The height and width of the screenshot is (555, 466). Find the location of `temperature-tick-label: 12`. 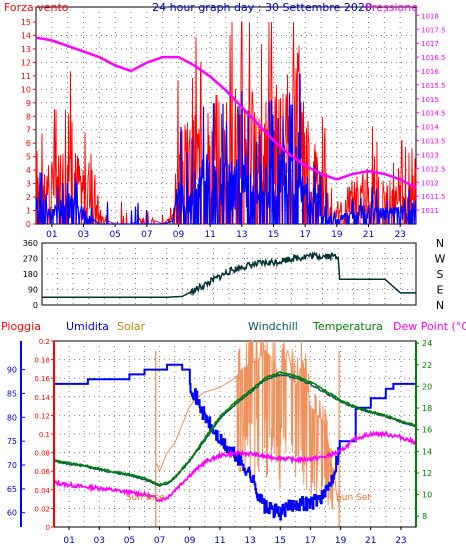

temperature-tick-label: 12 is located at coordinates (427, 473).